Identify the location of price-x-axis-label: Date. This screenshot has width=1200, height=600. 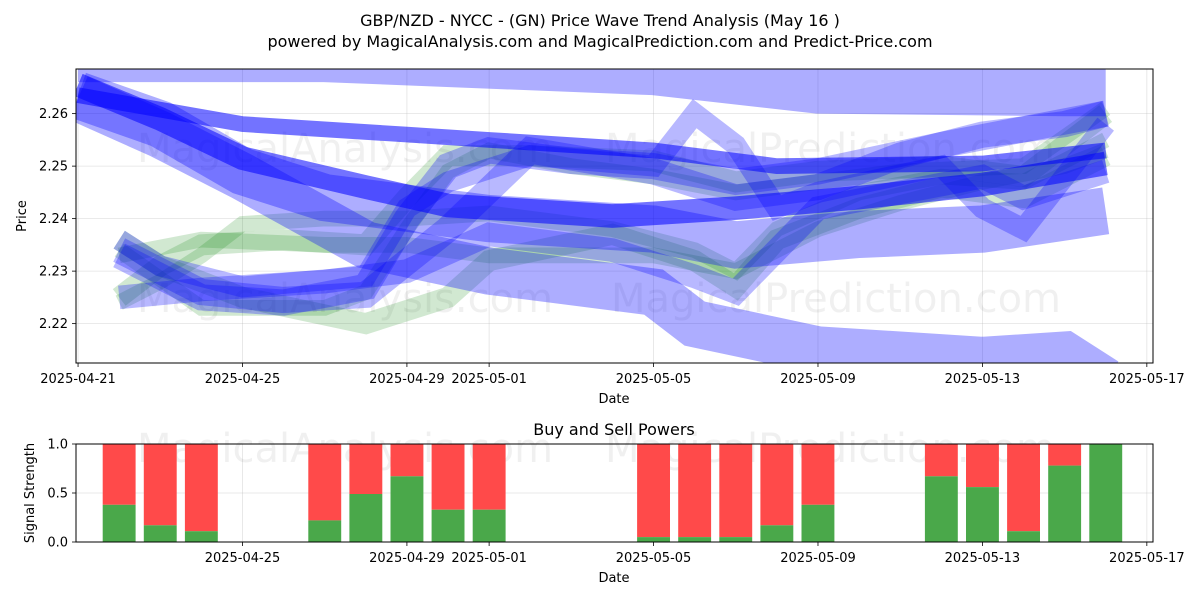
(613, 399).